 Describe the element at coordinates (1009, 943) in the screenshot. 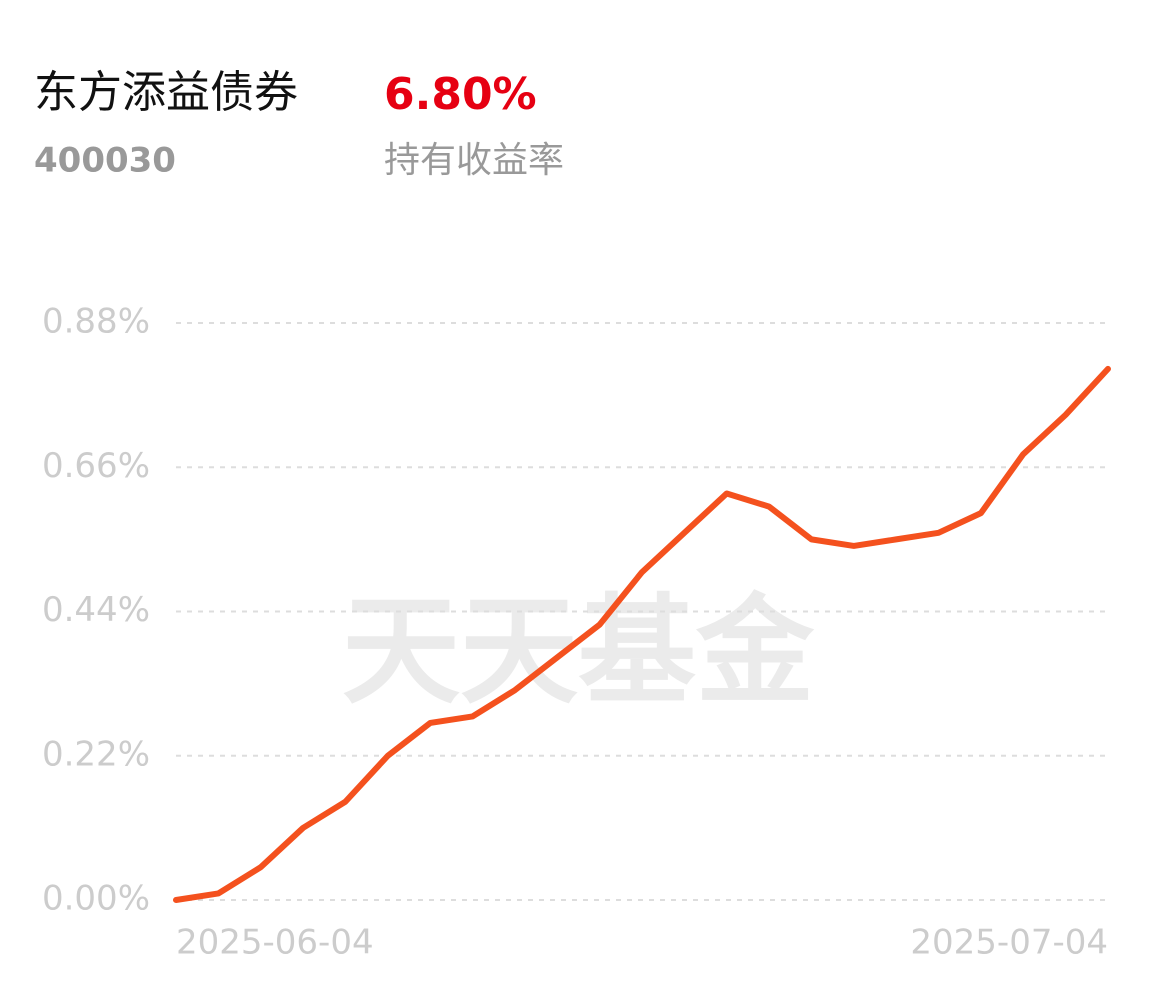

I see `x-tick-label: 2025-07-04` at that location.